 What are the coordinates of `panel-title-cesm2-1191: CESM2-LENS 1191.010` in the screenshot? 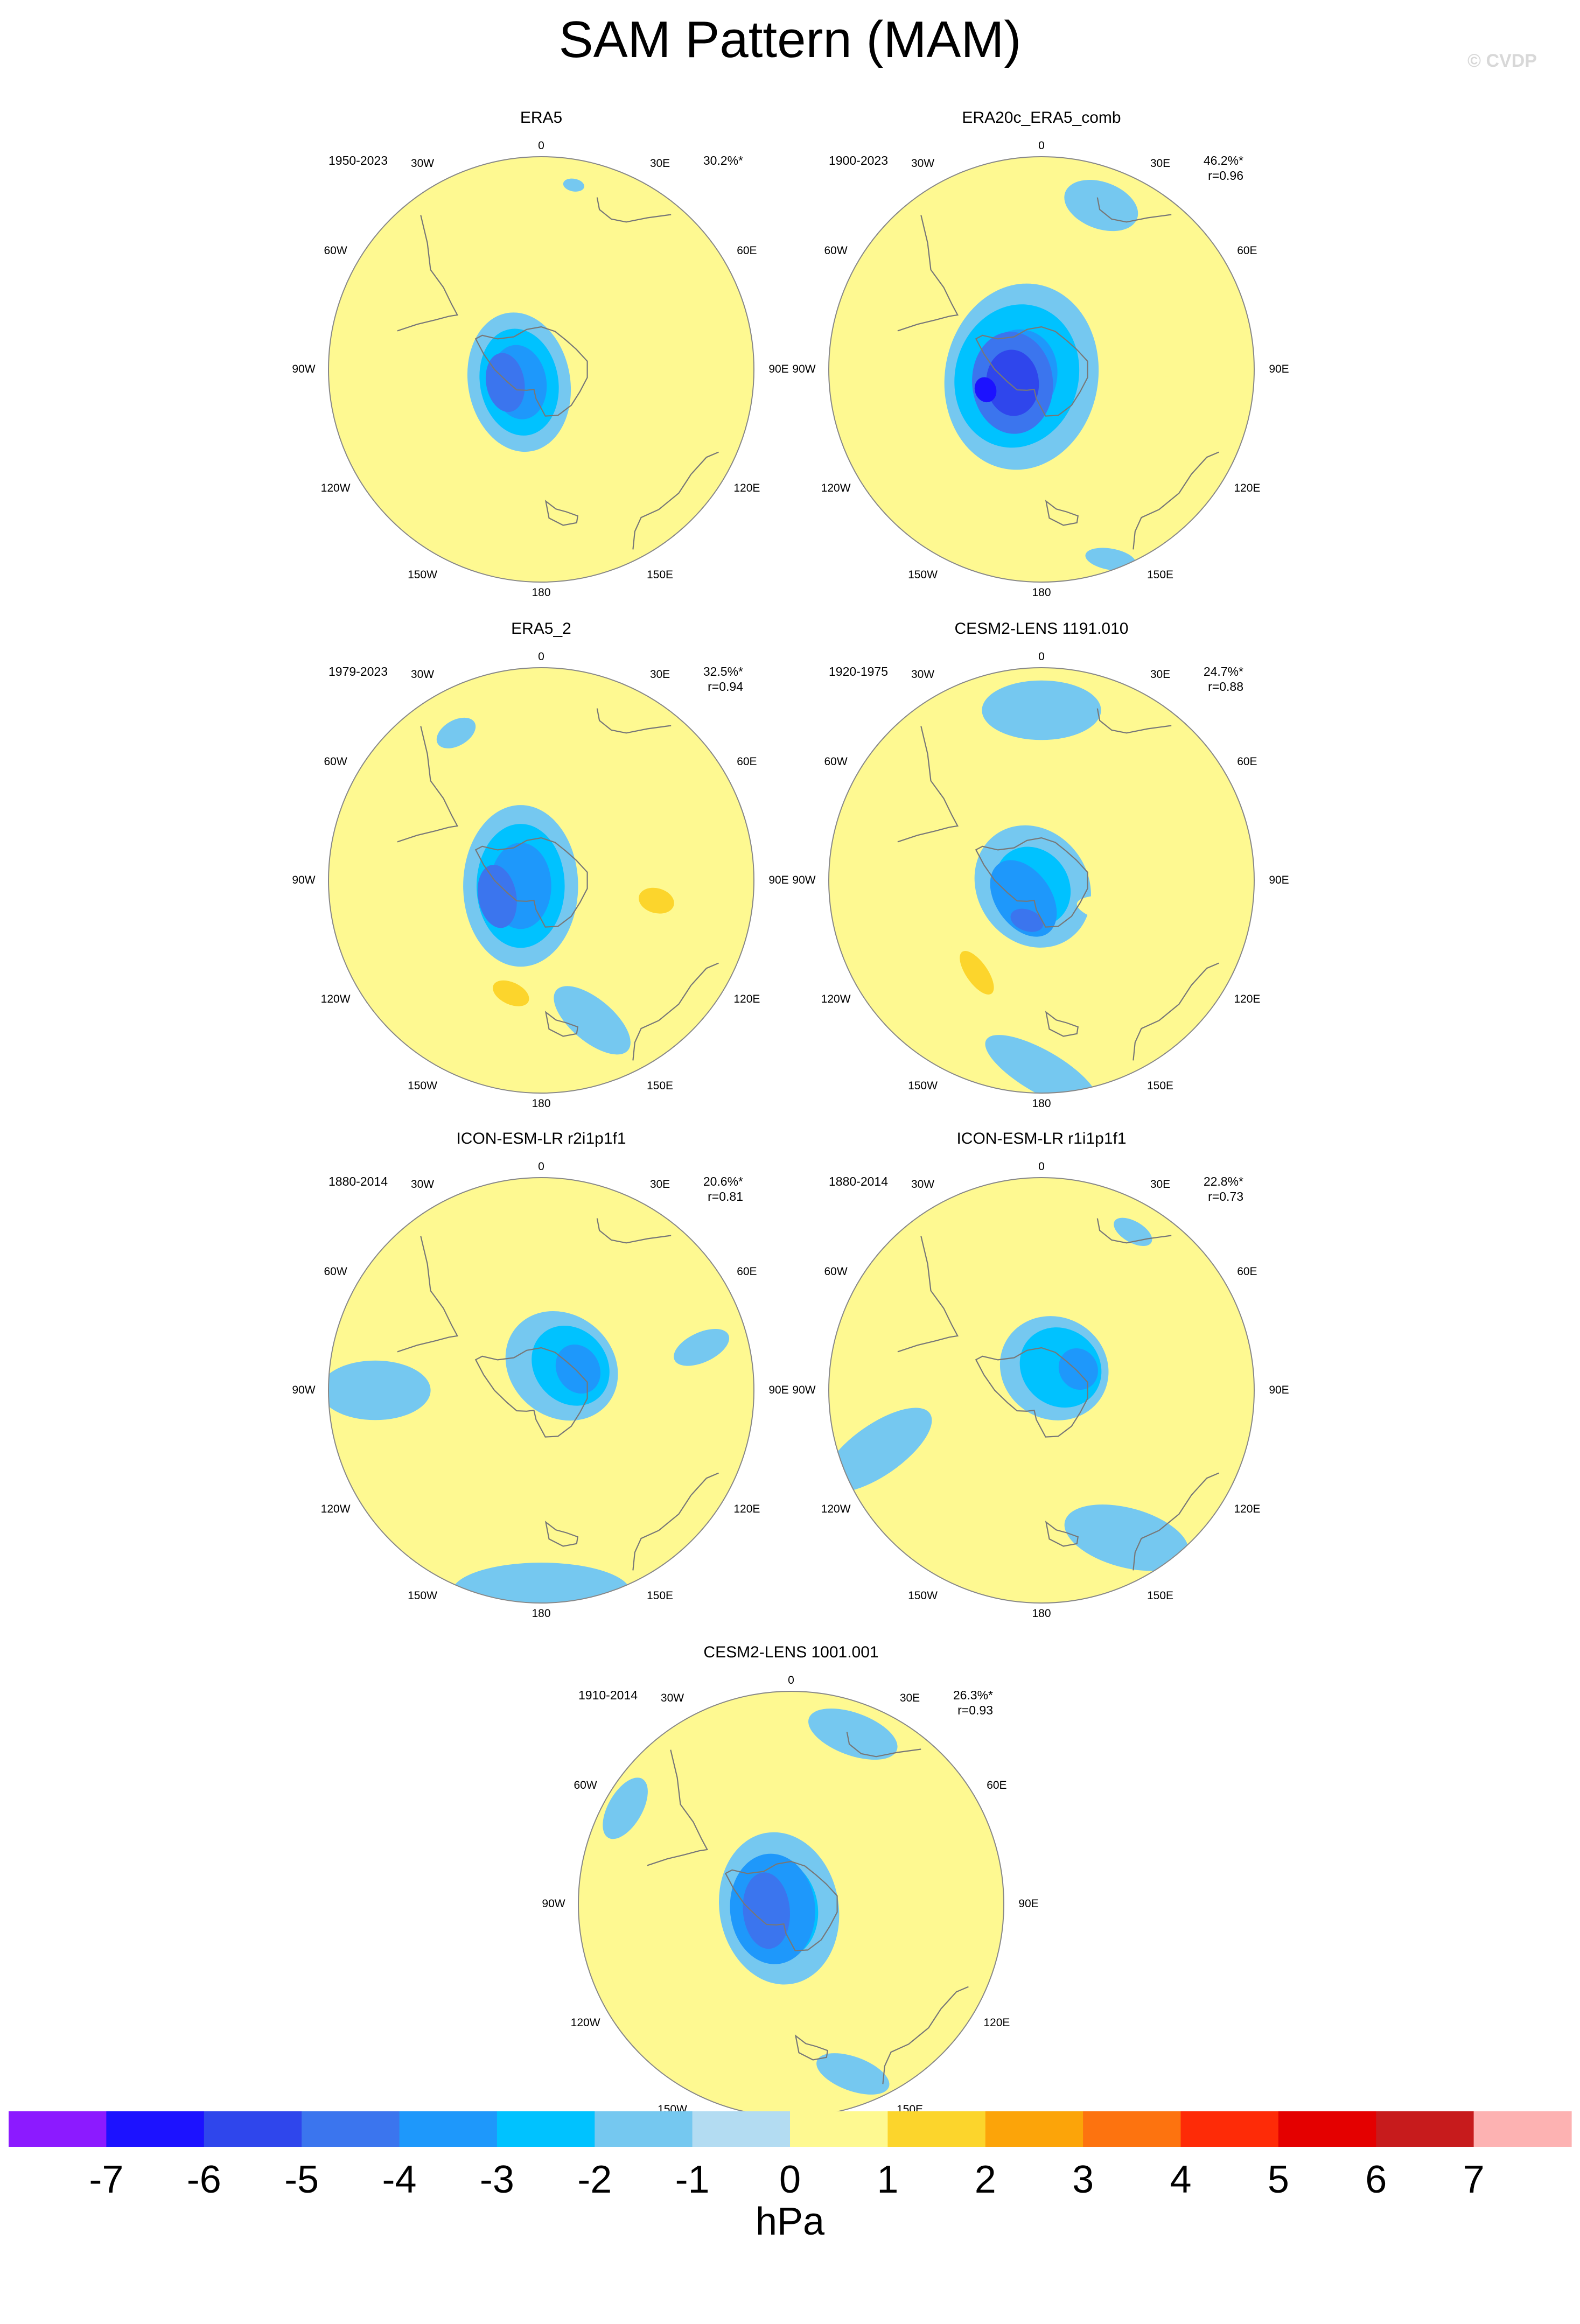 It's located at (1041, 629).